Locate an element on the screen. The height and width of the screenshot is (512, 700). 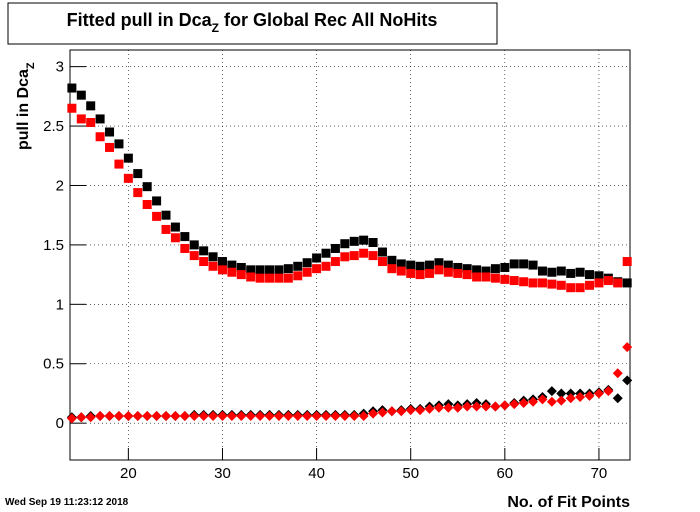
y-tick-label: 0.5 is located at coordinates (53, 364).